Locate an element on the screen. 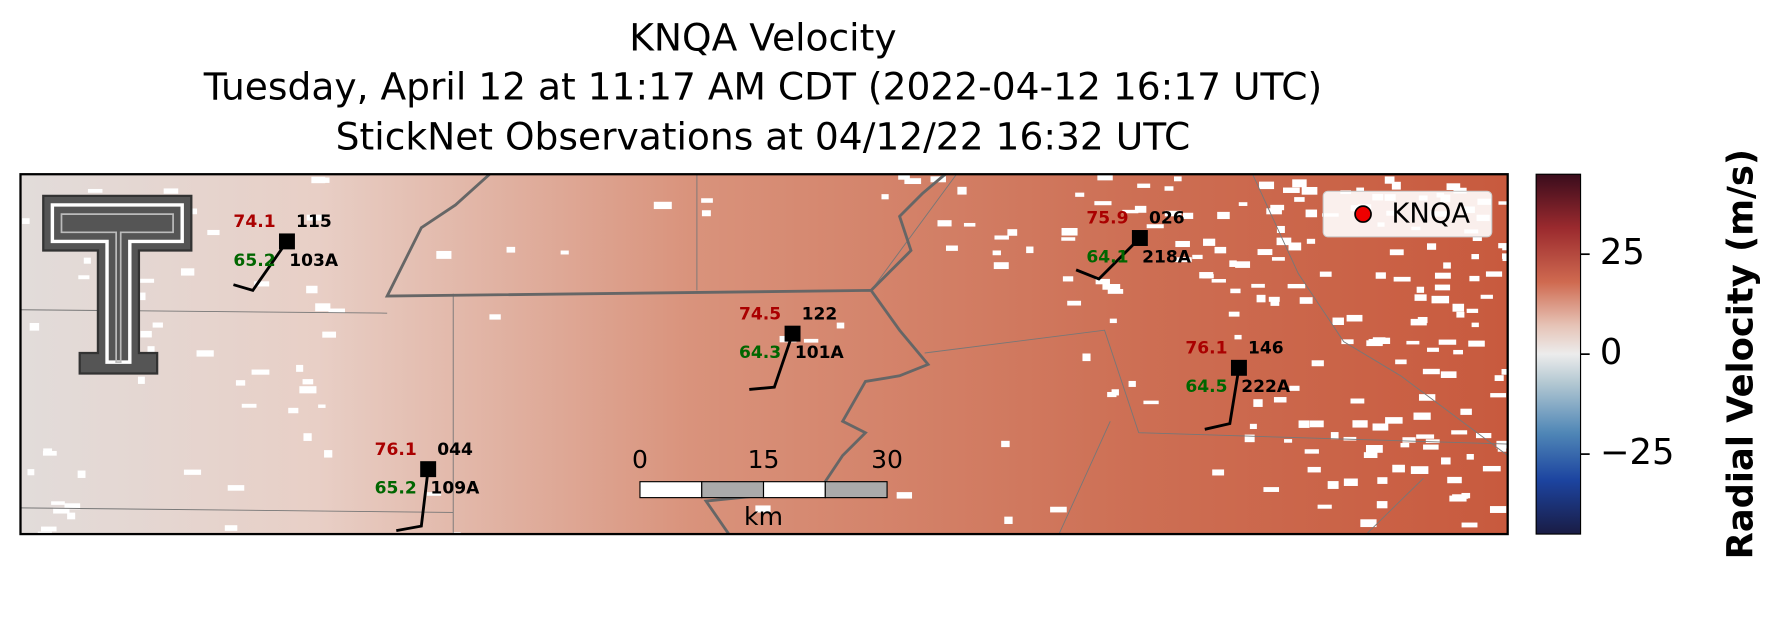 This screenshot has height=632, width=1773. legend-box is located at coordinates (1407, 214).